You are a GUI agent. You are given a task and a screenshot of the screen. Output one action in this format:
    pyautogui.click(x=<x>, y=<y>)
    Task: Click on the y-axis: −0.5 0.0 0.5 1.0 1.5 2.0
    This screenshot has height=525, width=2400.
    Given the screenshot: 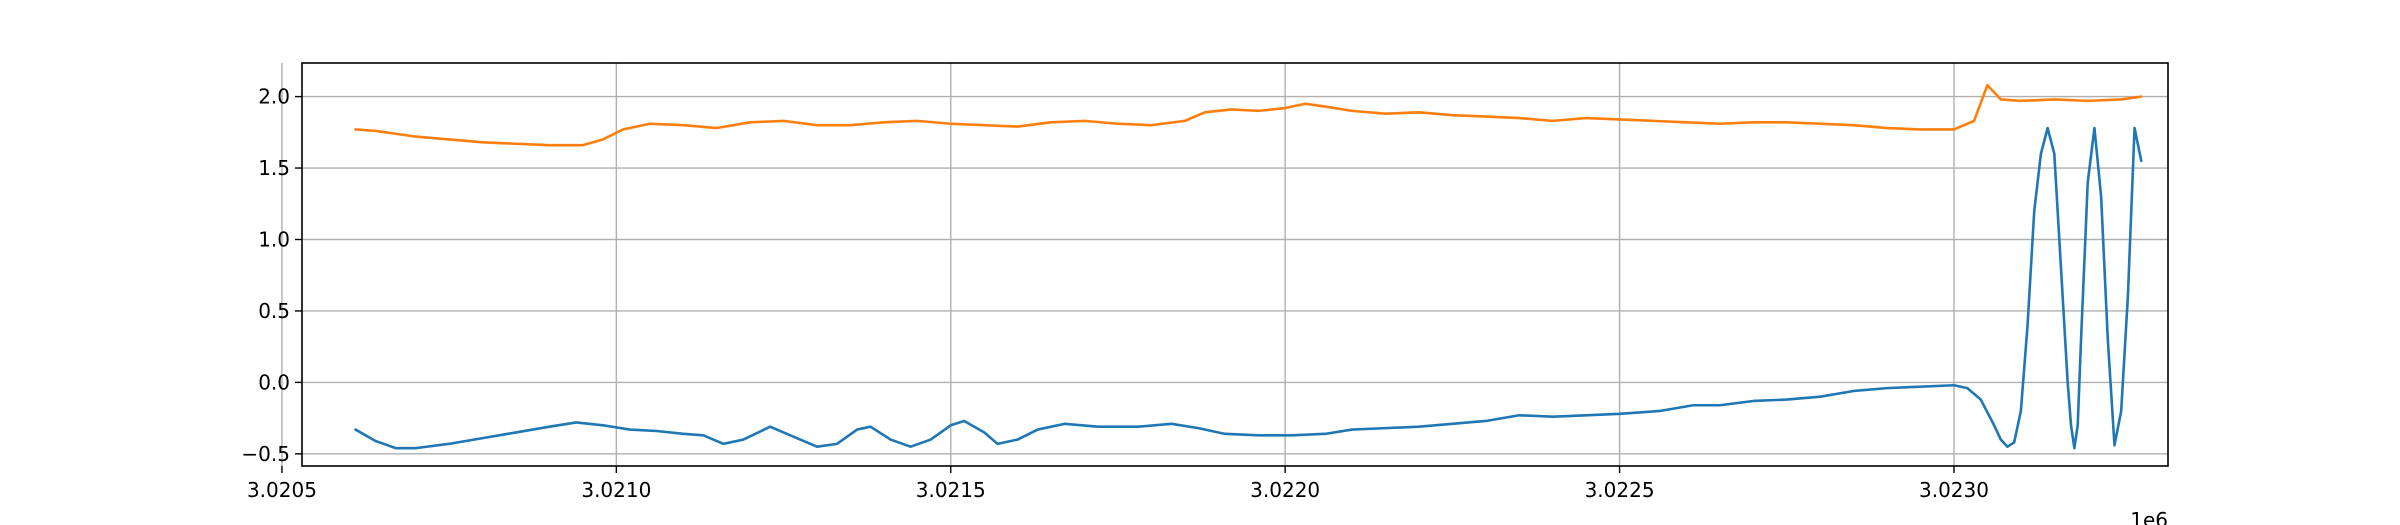 What is the action you would take?
    pyautogui.click(x=271, y=275)
    